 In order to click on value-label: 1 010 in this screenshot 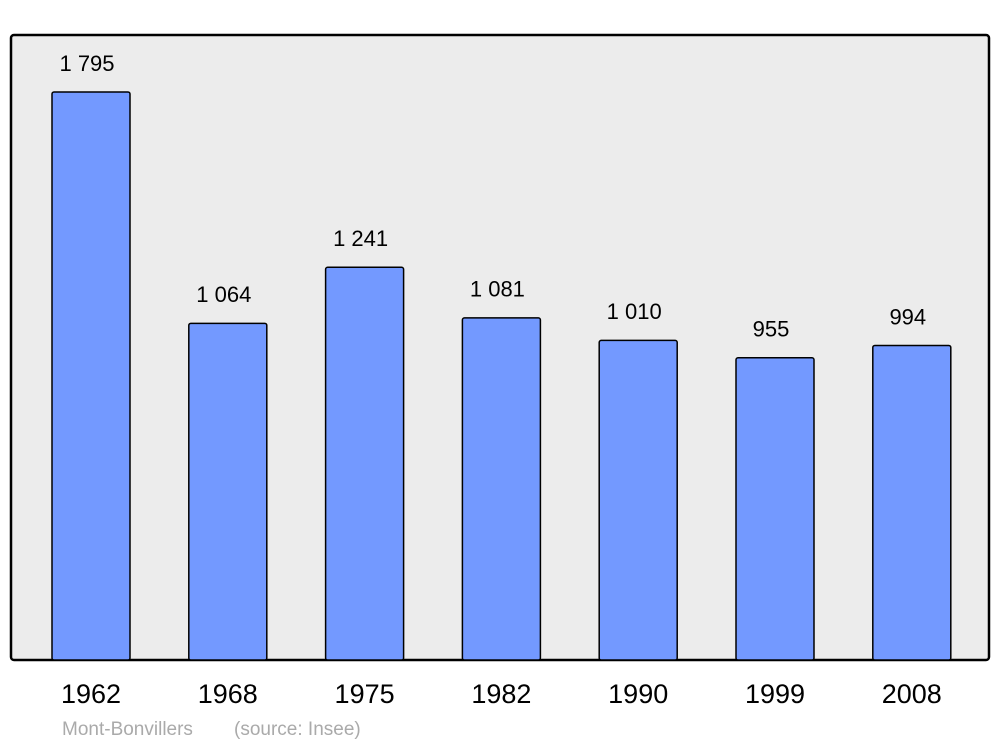, I will do `click(634, 311)`.